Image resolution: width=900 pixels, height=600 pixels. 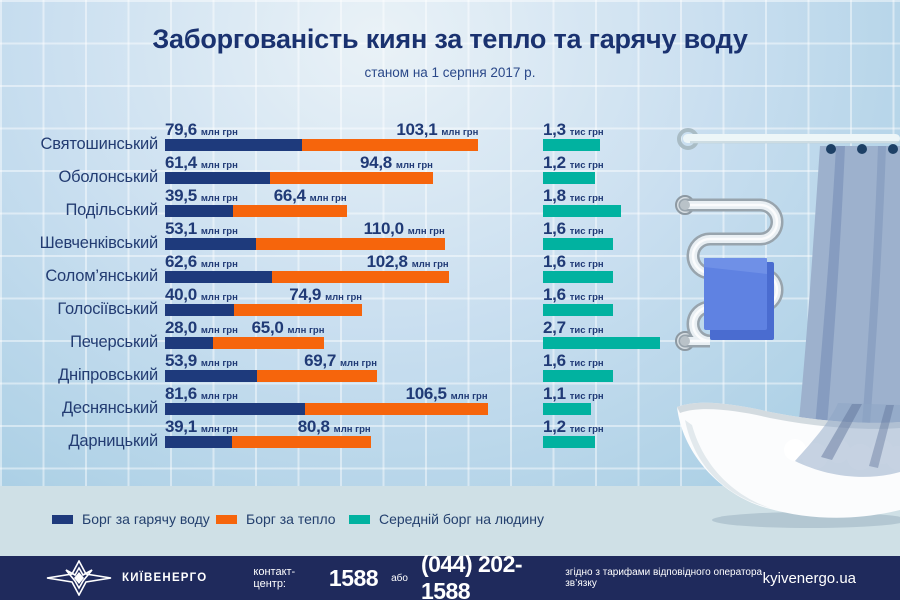 I want to click on district-label: Голосіївський, so click(x=107, y=309).